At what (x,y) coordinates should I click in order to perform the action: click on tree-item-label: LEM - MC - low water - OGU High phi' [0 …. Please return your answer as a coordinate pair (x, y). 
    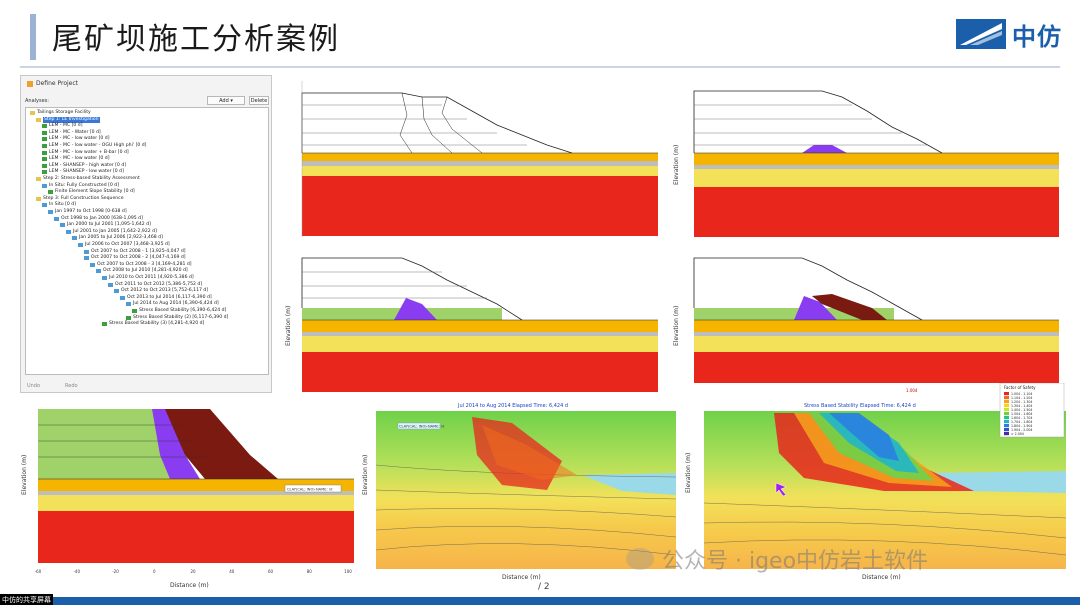
    Looking at the image, I should click on (98, 145).